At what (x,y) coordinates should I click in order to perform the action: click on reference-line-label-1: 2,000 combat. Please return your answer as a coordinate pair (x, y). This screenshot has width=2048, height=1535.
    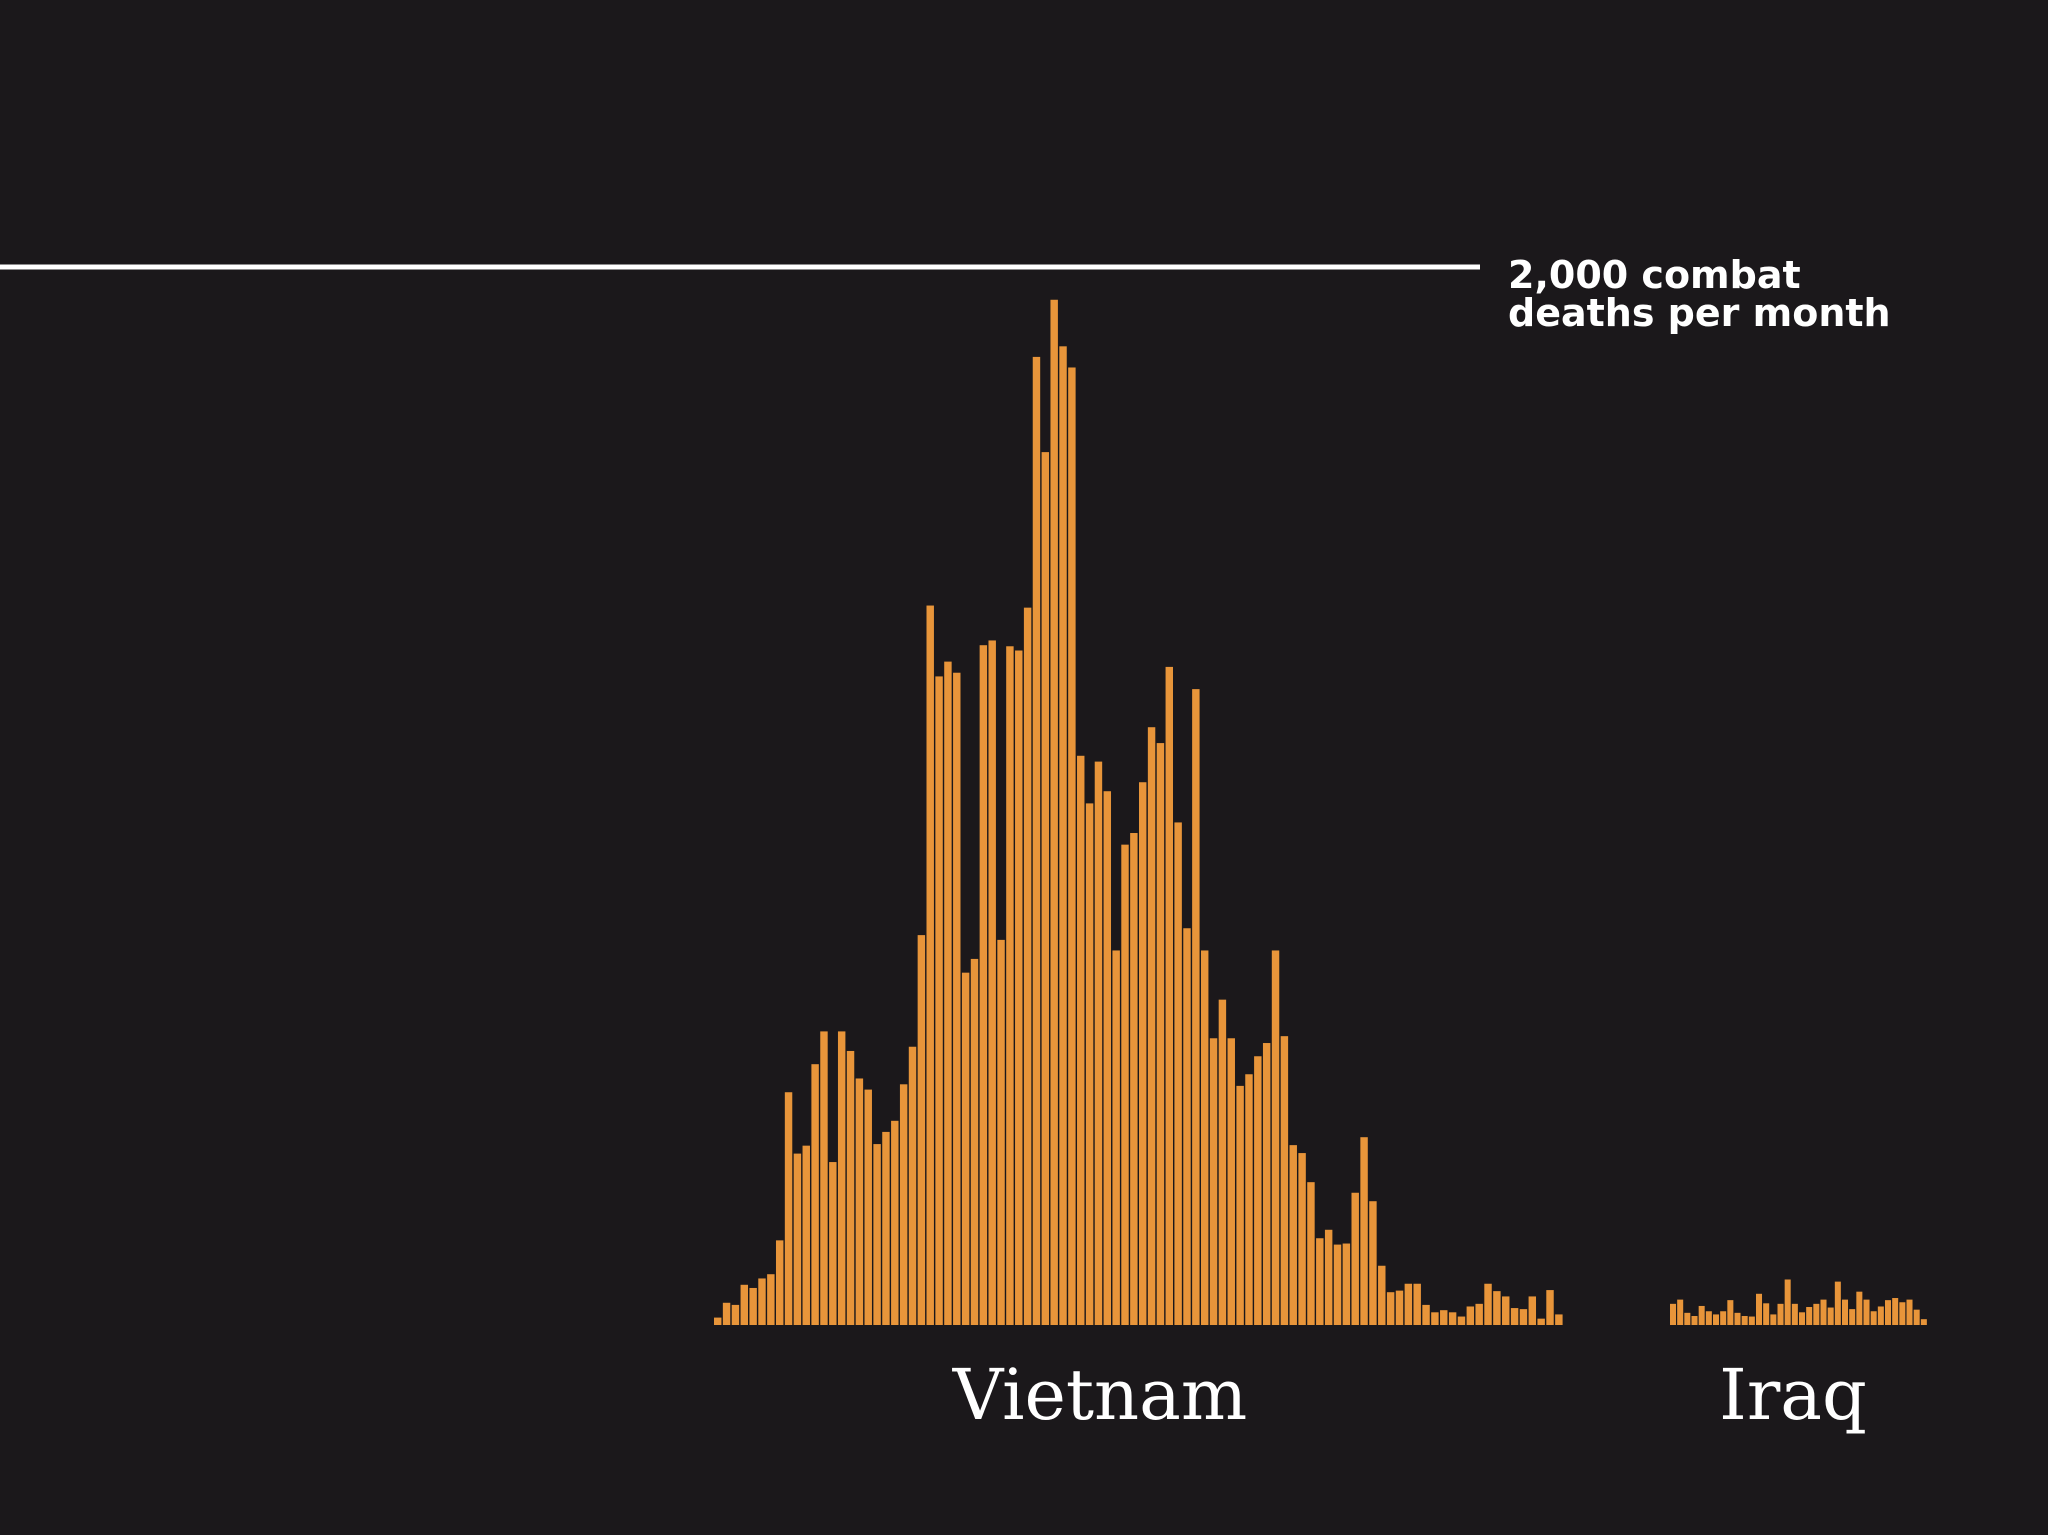
    Looking at the image, I should click on (1654, 275).